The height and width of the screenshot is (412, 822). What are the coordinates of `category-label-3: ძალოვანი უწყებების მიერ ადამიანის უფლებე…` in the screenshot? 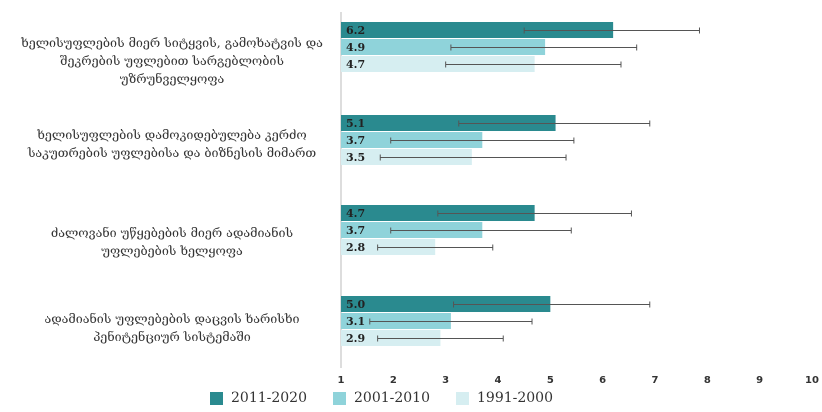 It's located at (172, 241).